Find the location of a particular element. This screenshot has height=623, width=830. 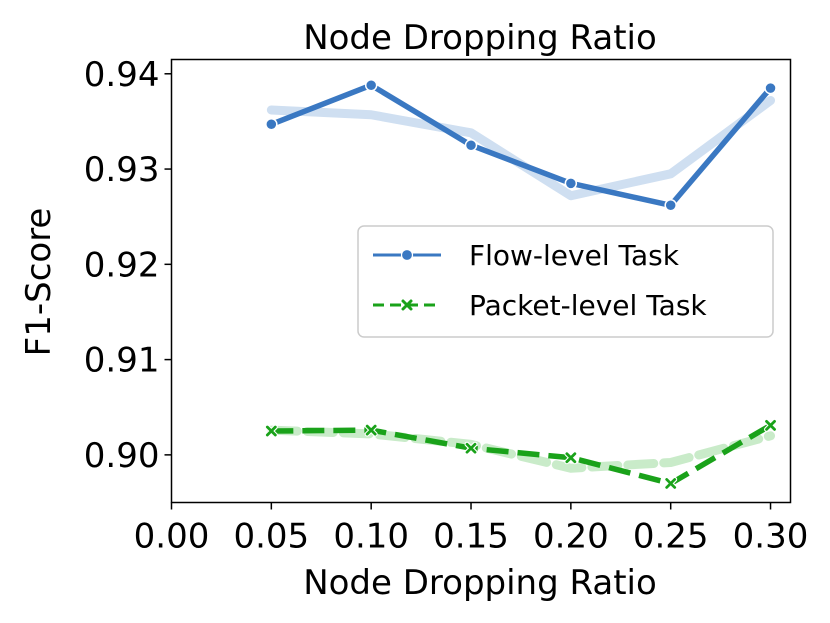

x-tick-label: 0.10 is located at coordinates (371, 537).